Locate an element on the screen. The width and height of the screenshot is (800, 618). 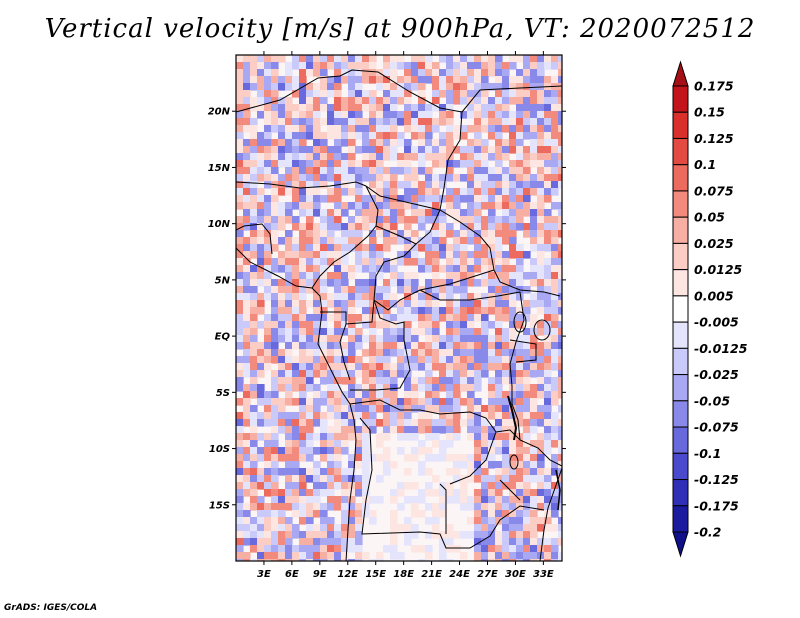
lon-tick-label: 9E is located at coordinates (320, 574).